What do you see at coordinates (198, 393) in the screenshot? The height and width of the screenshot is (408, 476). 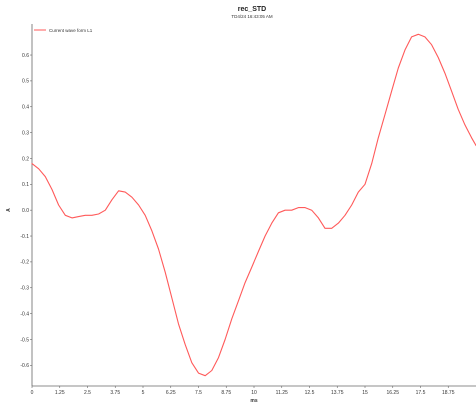 I see `x-tick-label: 7.5` at bounding box center [198, 393].